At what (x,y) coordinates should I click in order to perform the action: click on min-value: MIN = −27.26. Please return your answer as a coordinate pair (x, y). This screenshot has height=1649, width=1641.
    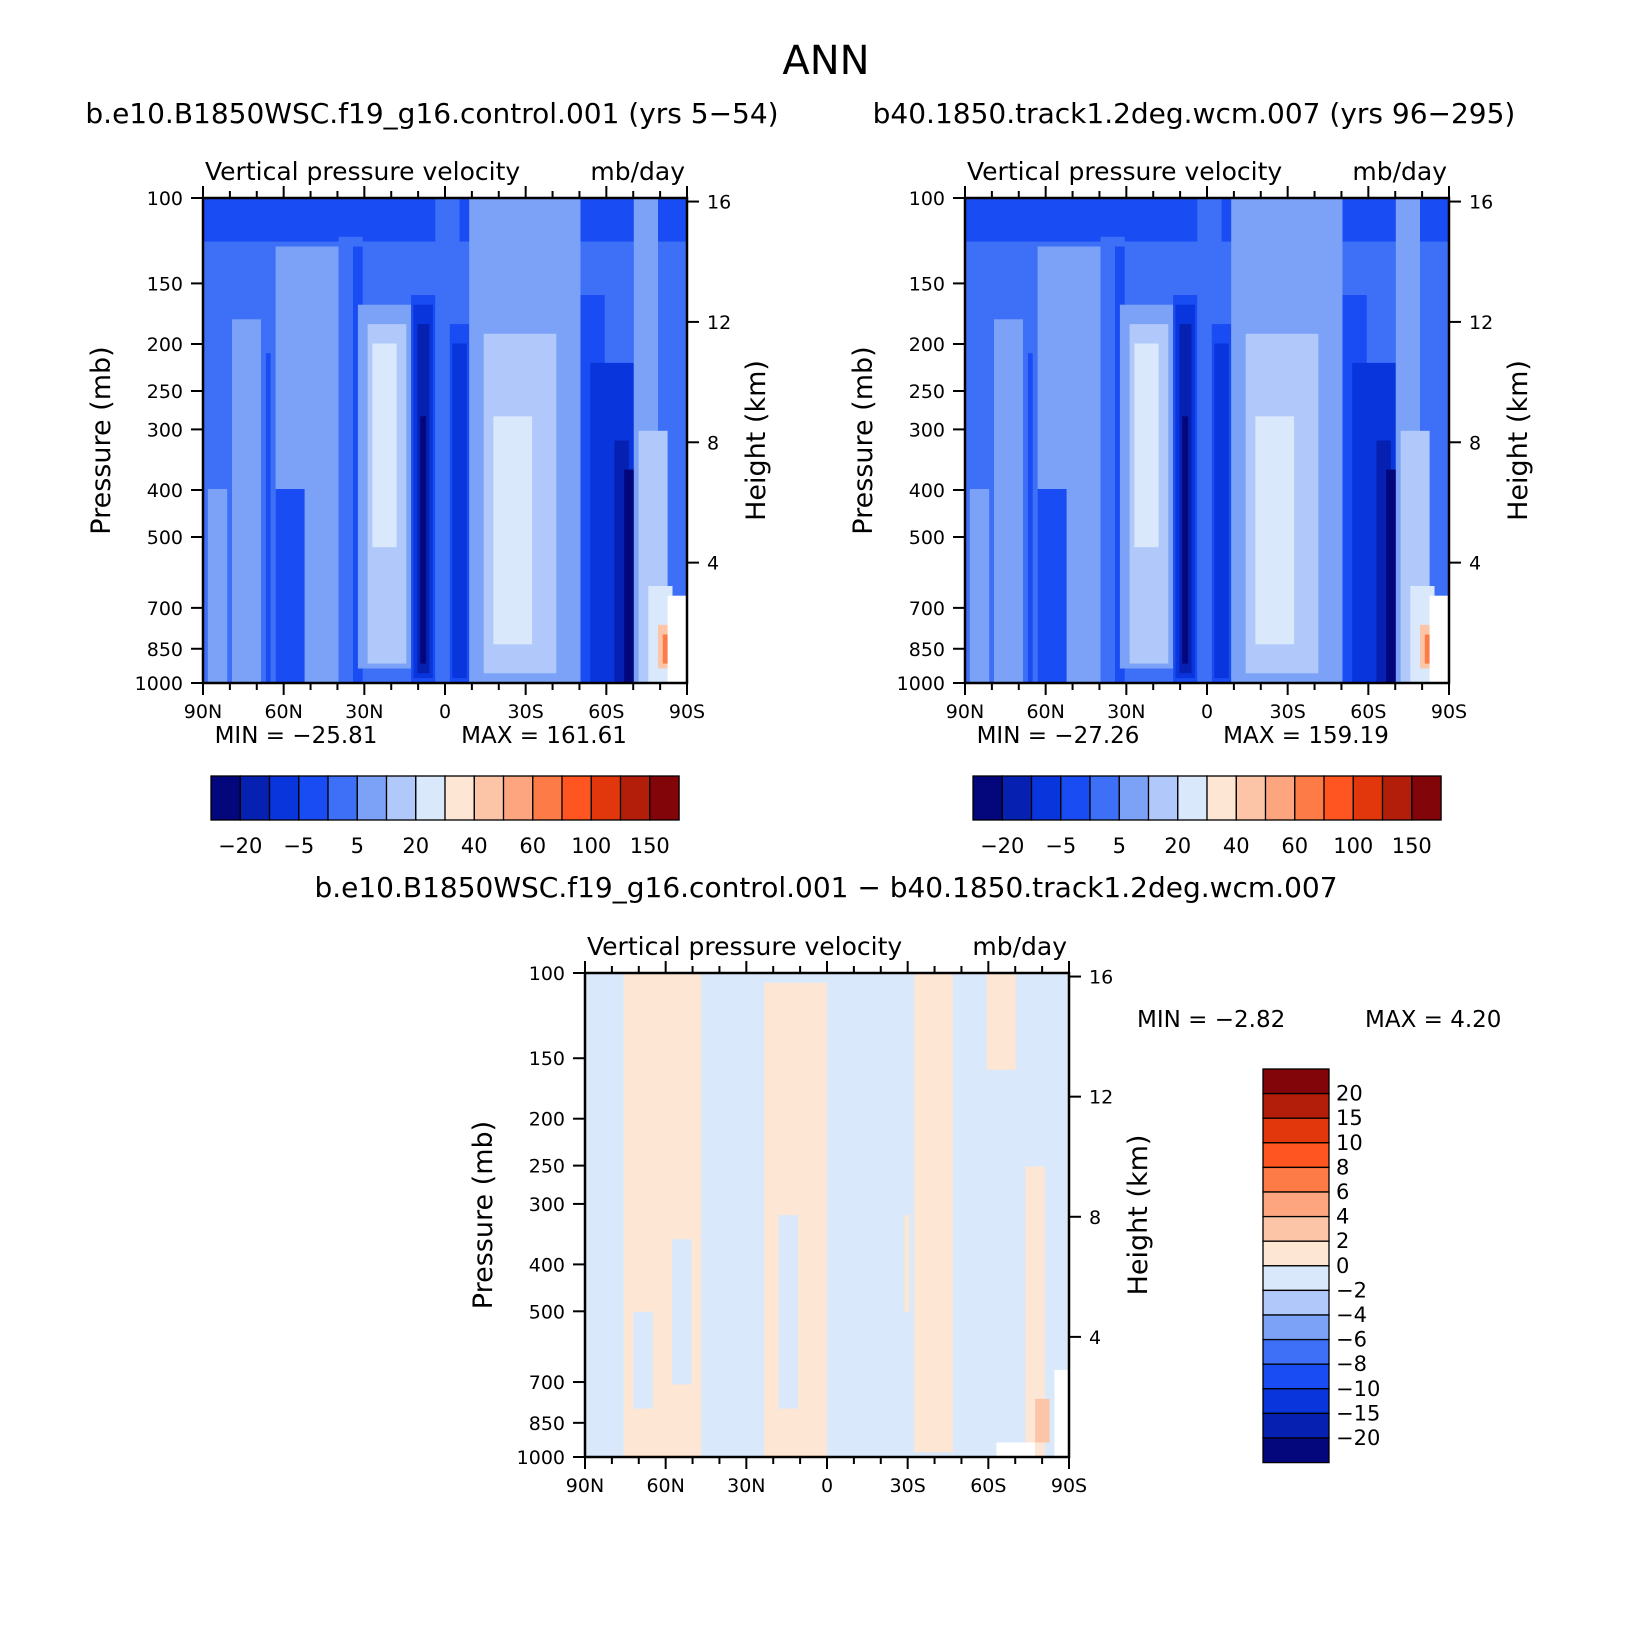
    Looking at the image, I should click on (1058, 736).